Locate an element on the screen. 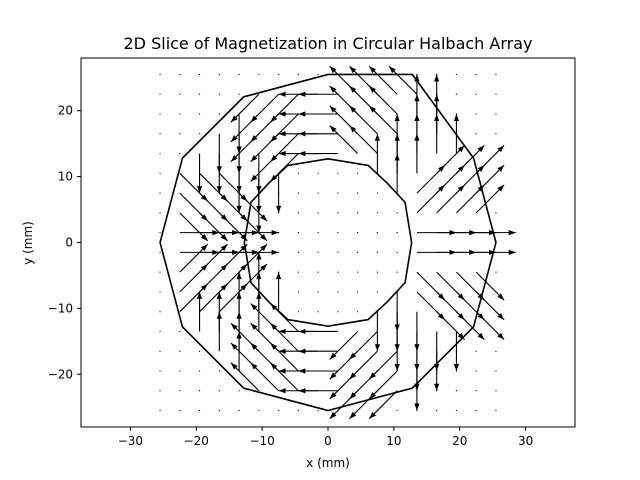 Image resolution: width=640 pixels, height=480 pixels. x-tick-label: −30 is located at coordinates (130, 441).